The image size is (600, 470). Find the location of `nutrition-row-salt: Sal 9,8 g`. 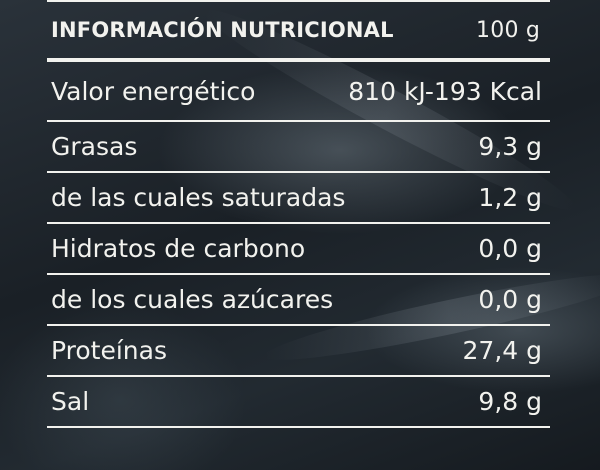

nutrition-row-salt: Sal 9,8 g is located at coordinates (298, 402).